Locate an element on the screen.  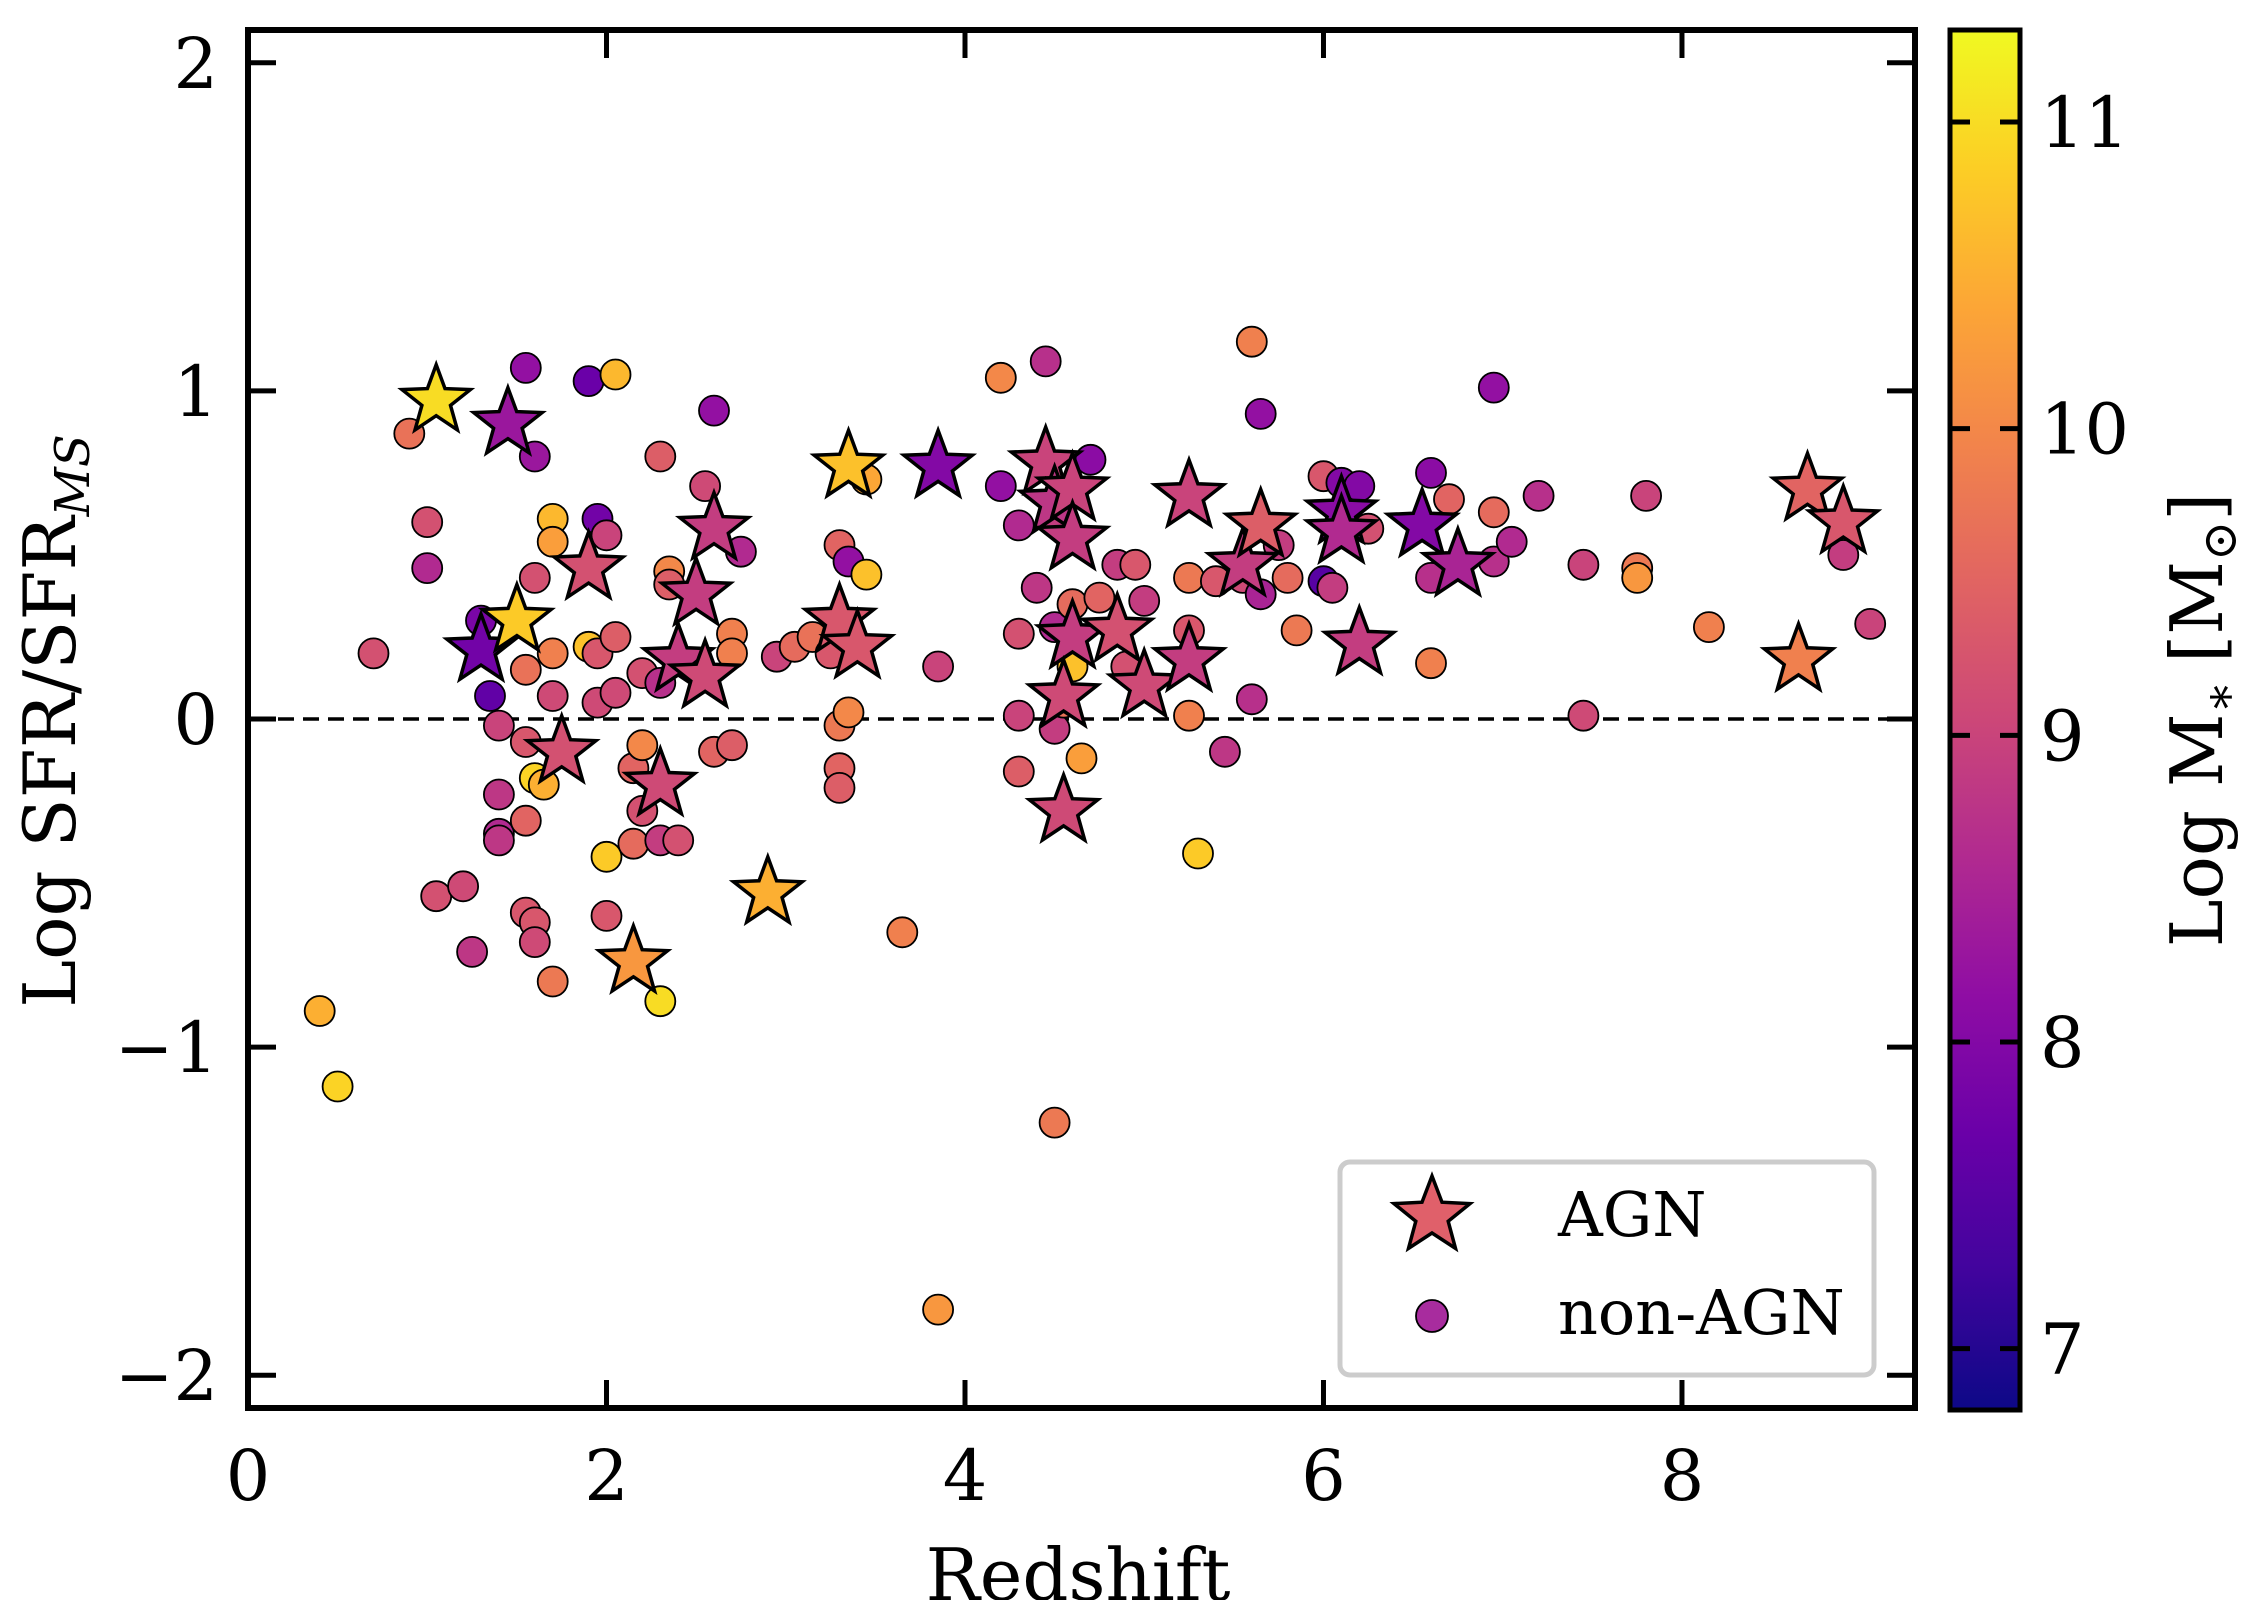
colorbar-title-subscript: ∗ is located at coordinates (2220, 697).